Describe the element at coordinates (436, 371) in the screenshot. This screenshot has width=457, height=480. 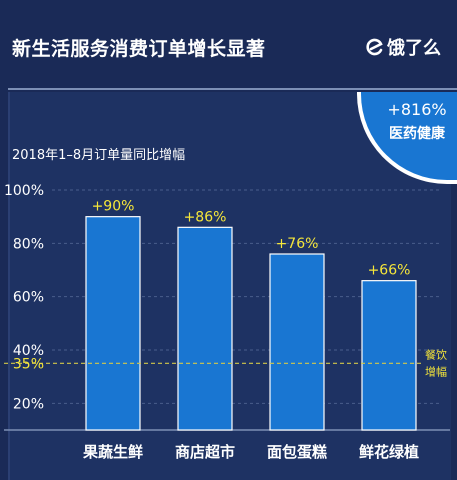
I see `reference-annotation: 增幅` at that location.